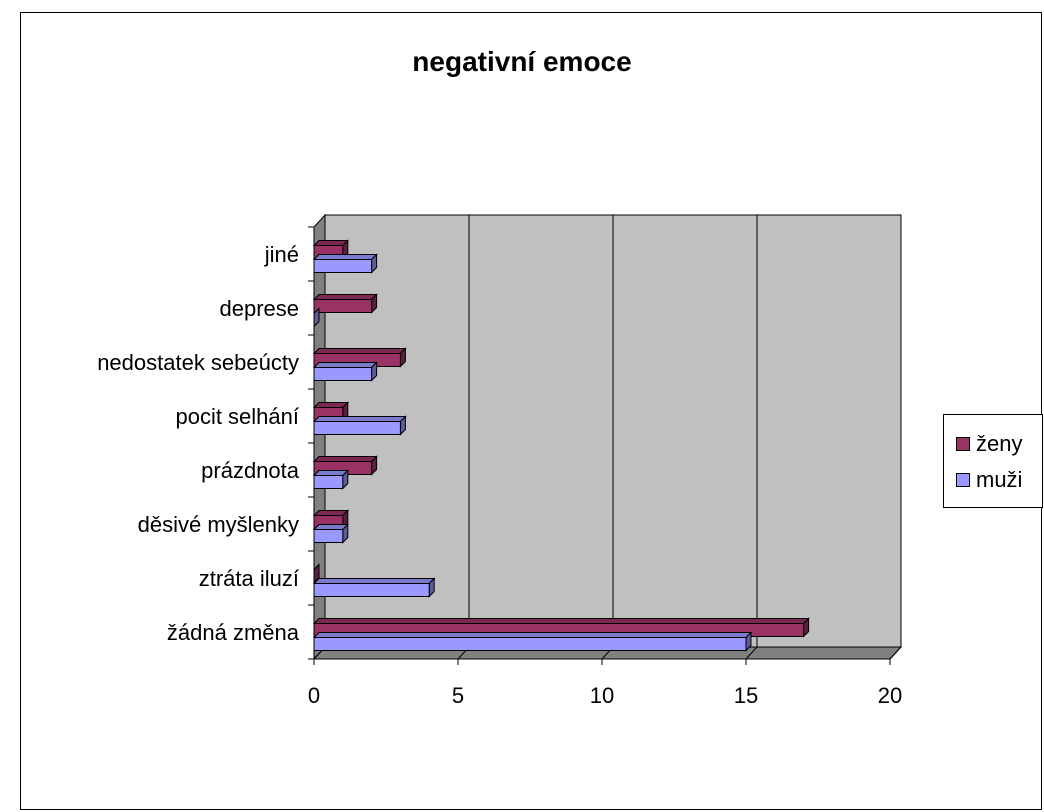  I want to click on bar-zeny-side, so click(316, 573).